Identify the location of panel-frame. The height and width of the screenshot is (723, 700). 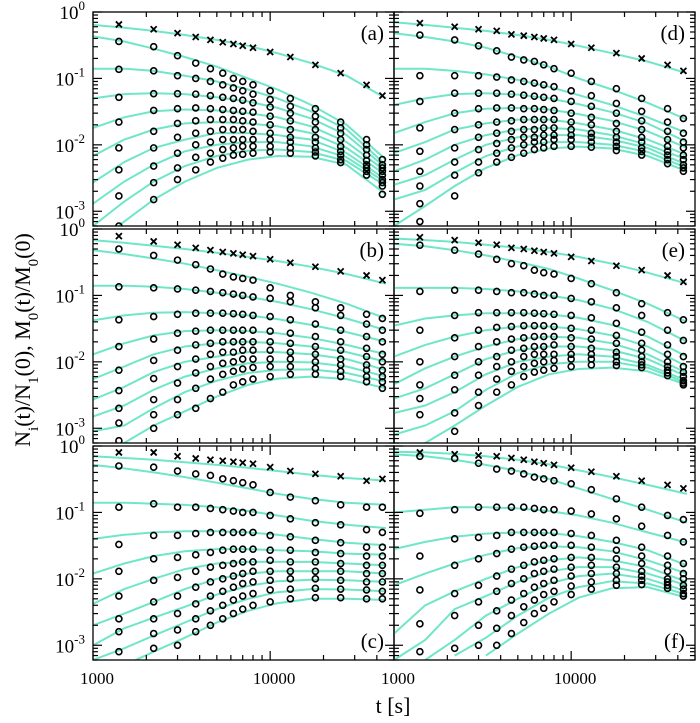
(544, 119).